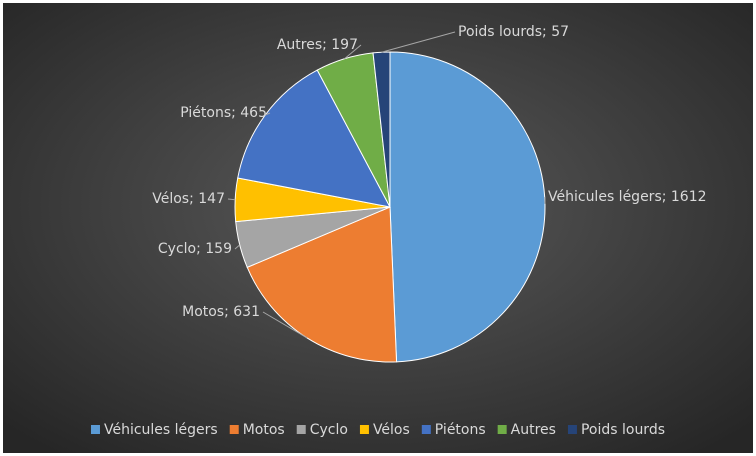 This screenshot has width=756, height=456. What do you see at coordinates (627, 197) in the screenshot?
I see `data-label: Véhicules légers; 1612` at bounding box center [627, 197].